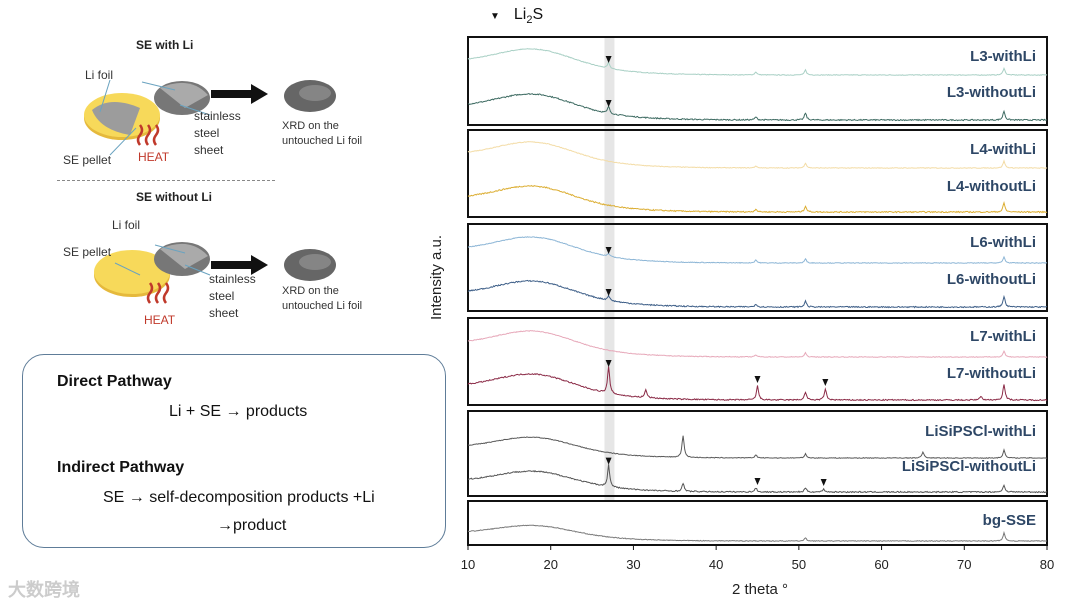 Image resolution: width=1080 pixels, height=607 pixels. What do you see at coordinates (239, 497) in the screenshot?
I see `indirect-pathway-equation: SE → self-decomposition products +Li` at bounding box center [239, 497].